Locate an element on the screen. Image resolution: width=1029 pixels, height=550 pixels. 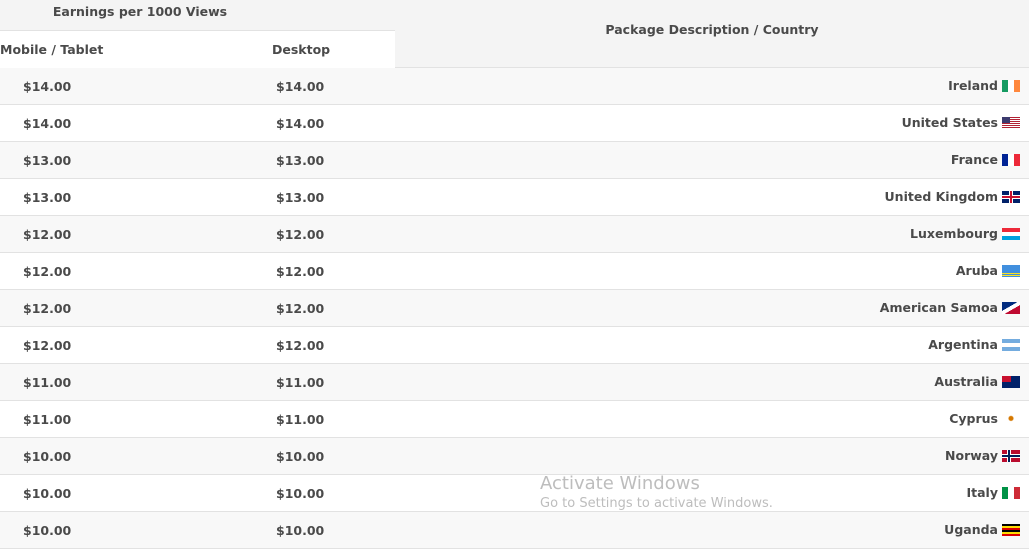
country-name: Italy is located at coordinates (982, 492).